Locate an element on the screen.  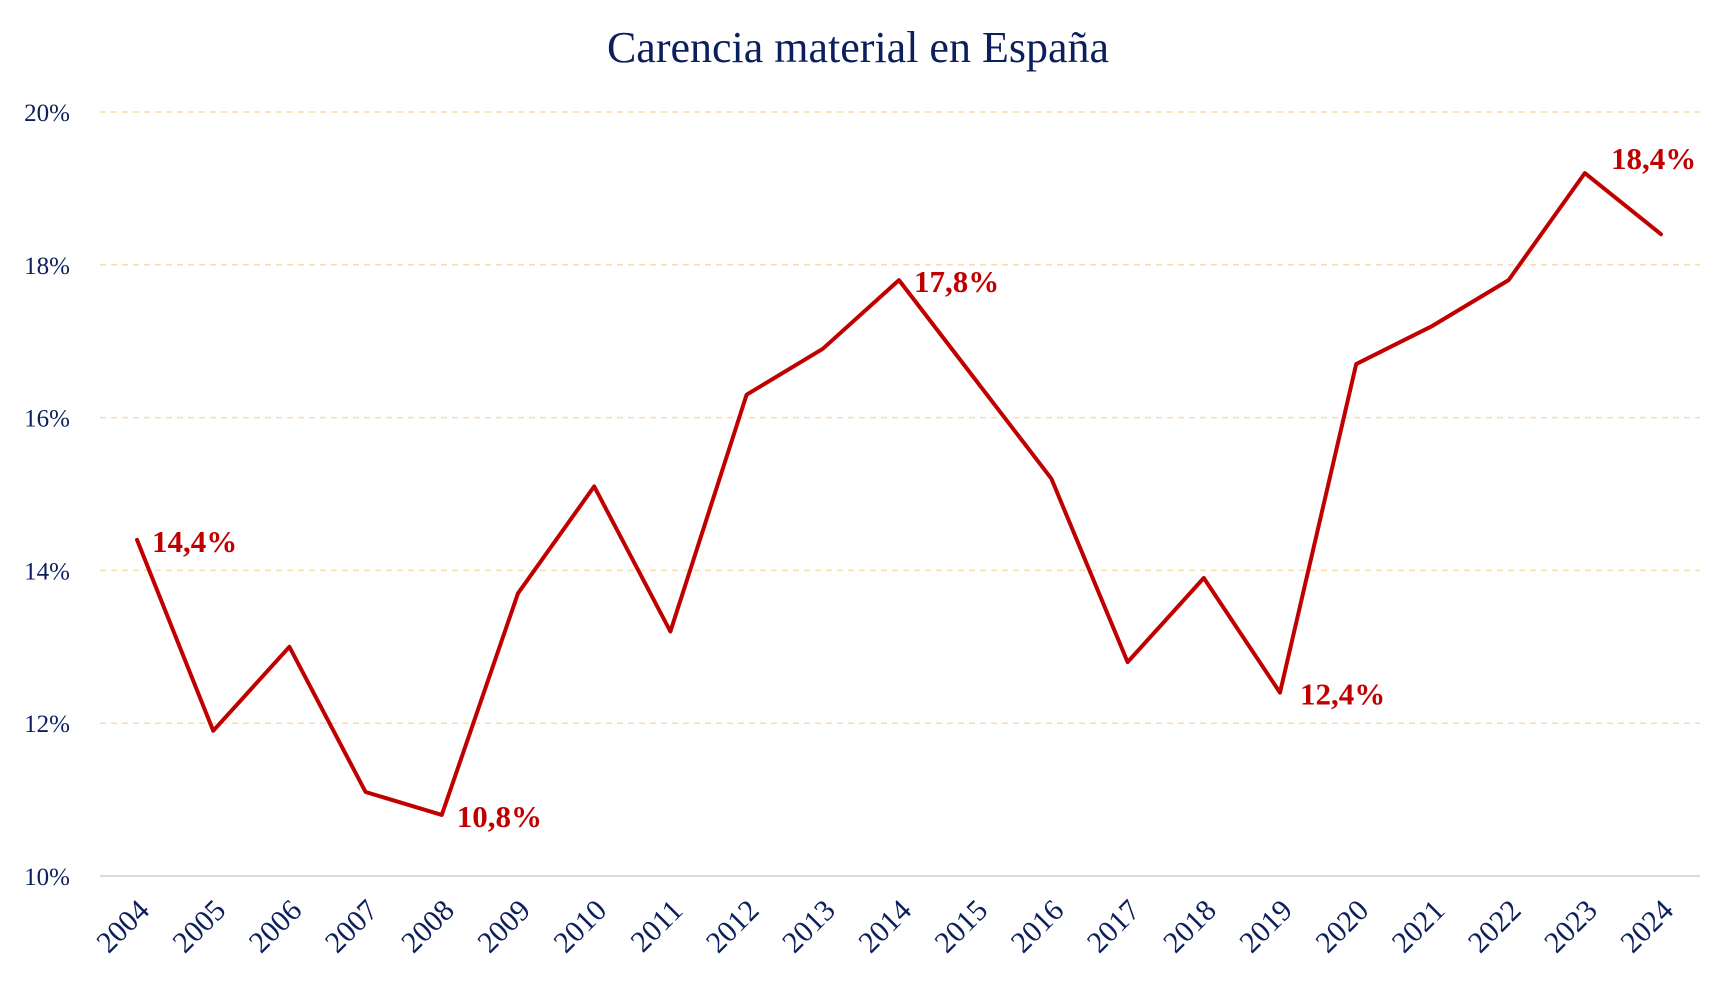
y-tick-label: 10% is located at coordinates (47, 877).